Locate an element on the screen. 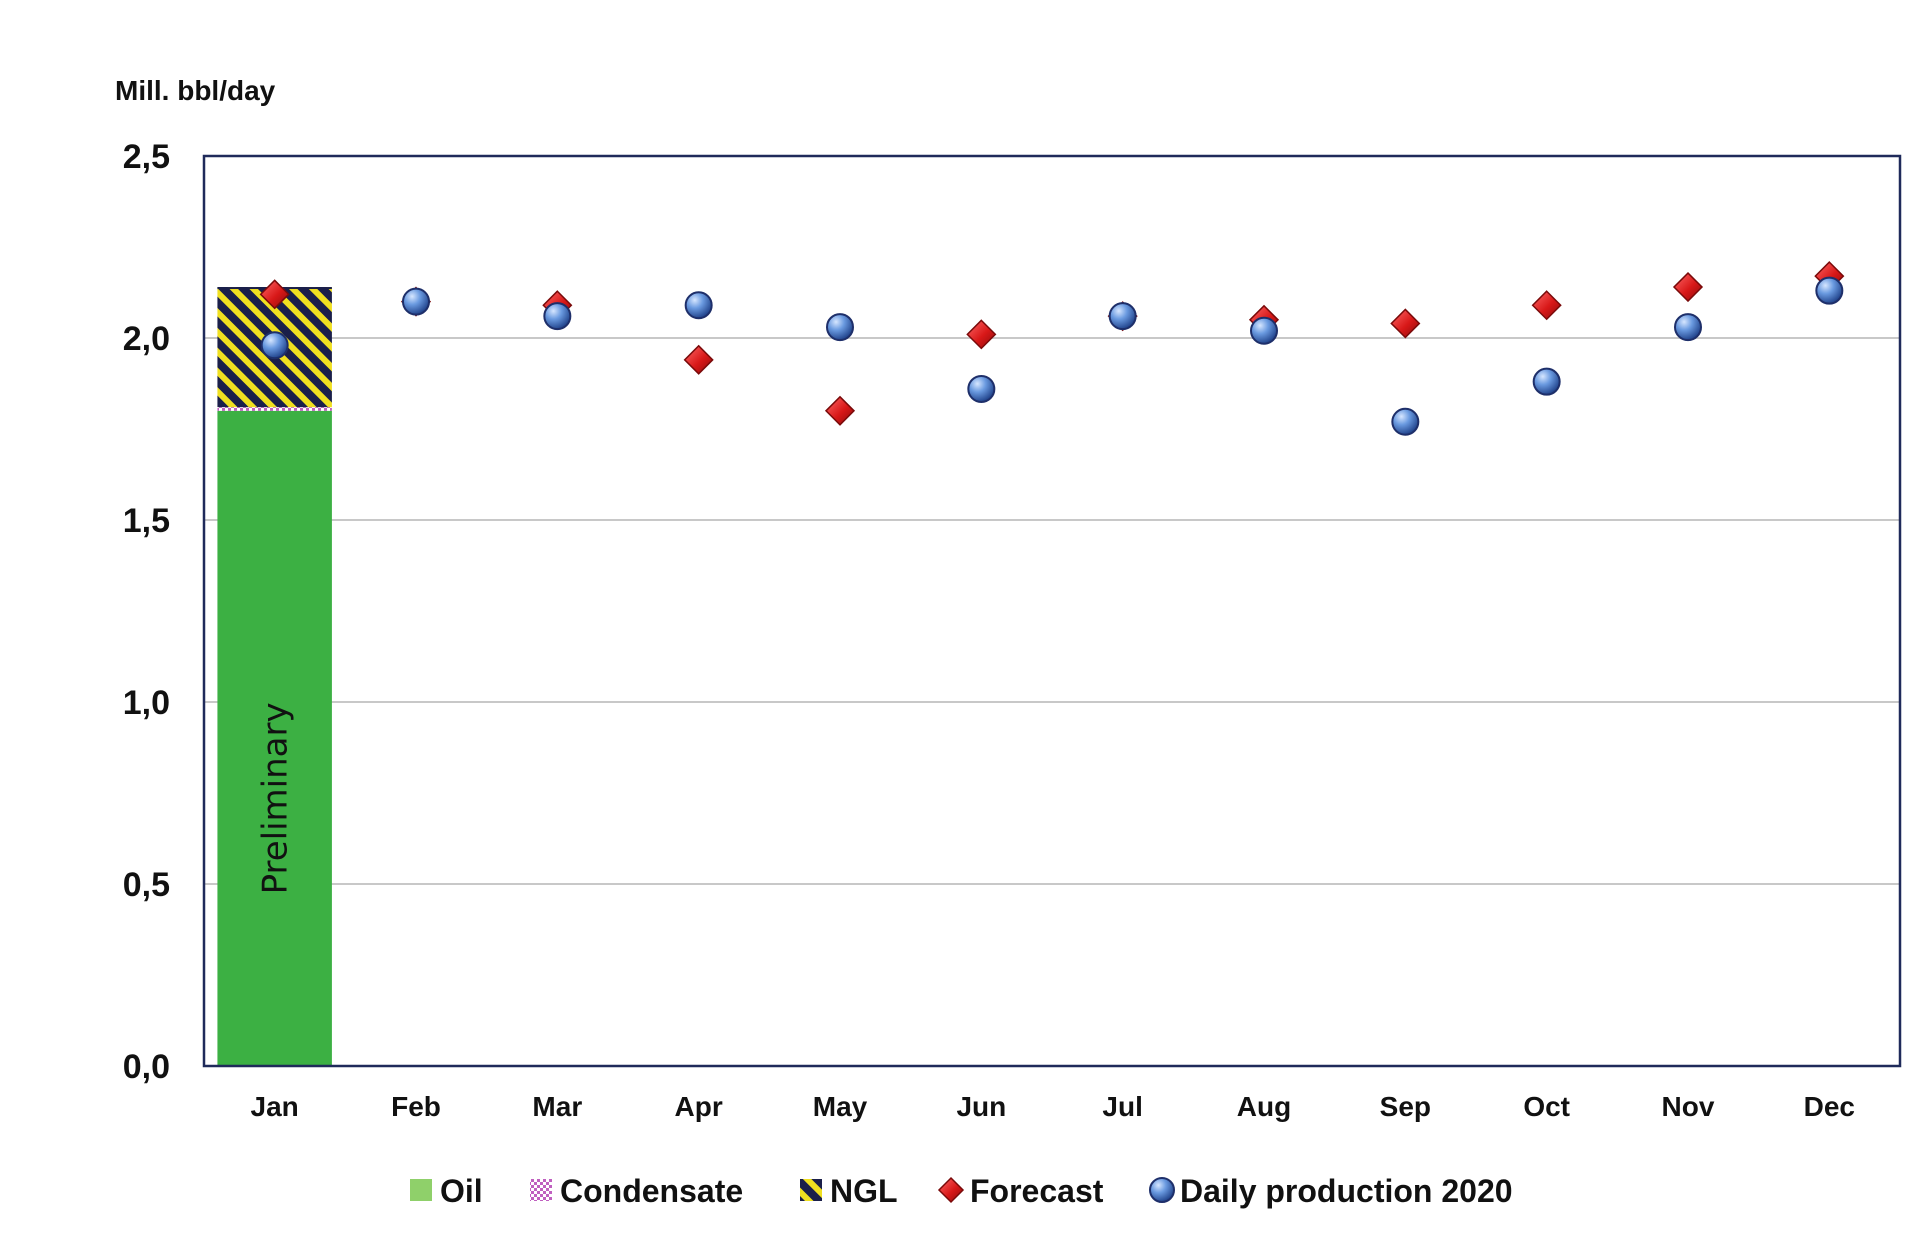 The width and height of the screenshot is (1920, 1240). x-tick-label: May is located at coordinates (840, 1106).